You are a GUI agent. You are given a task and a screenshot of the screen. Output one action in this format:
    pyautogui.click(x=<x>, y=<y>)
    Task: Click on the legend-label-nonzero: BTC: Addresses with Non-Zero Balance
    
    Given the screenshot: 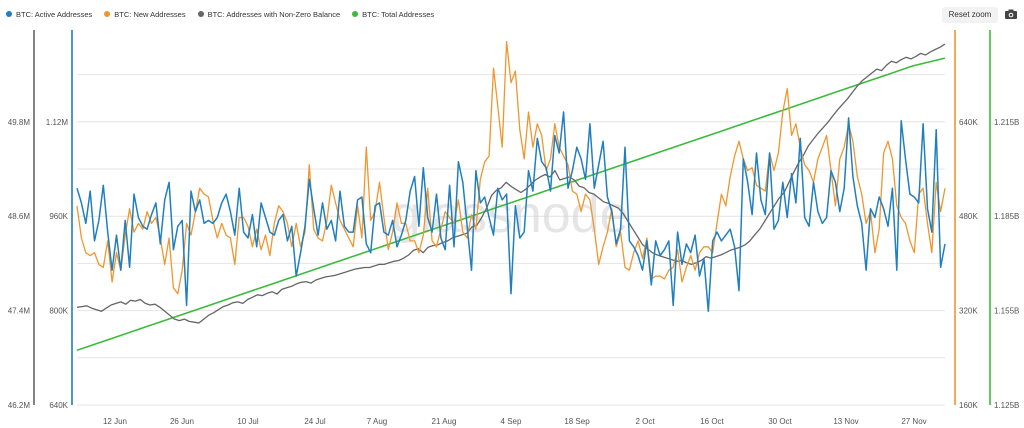 What is the action you would take?
    pyautogui.click(x=274, y=14)
    